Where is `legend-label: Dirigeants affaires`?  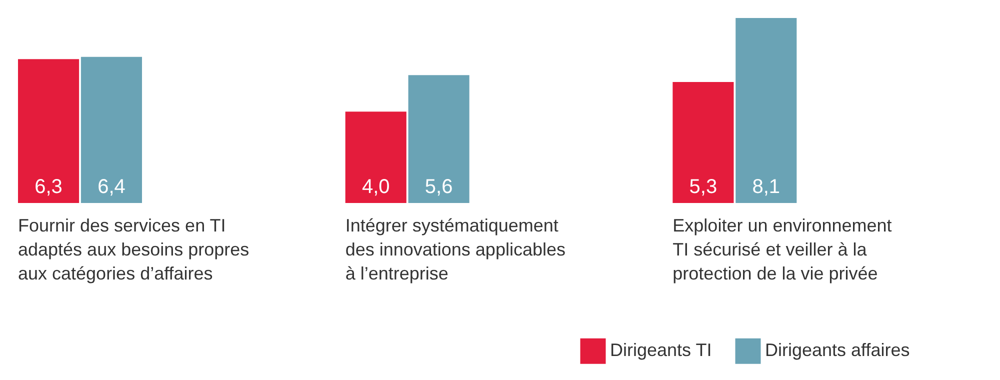 legend-label: Dirigeants affaires is located at coordinates (837, 350).